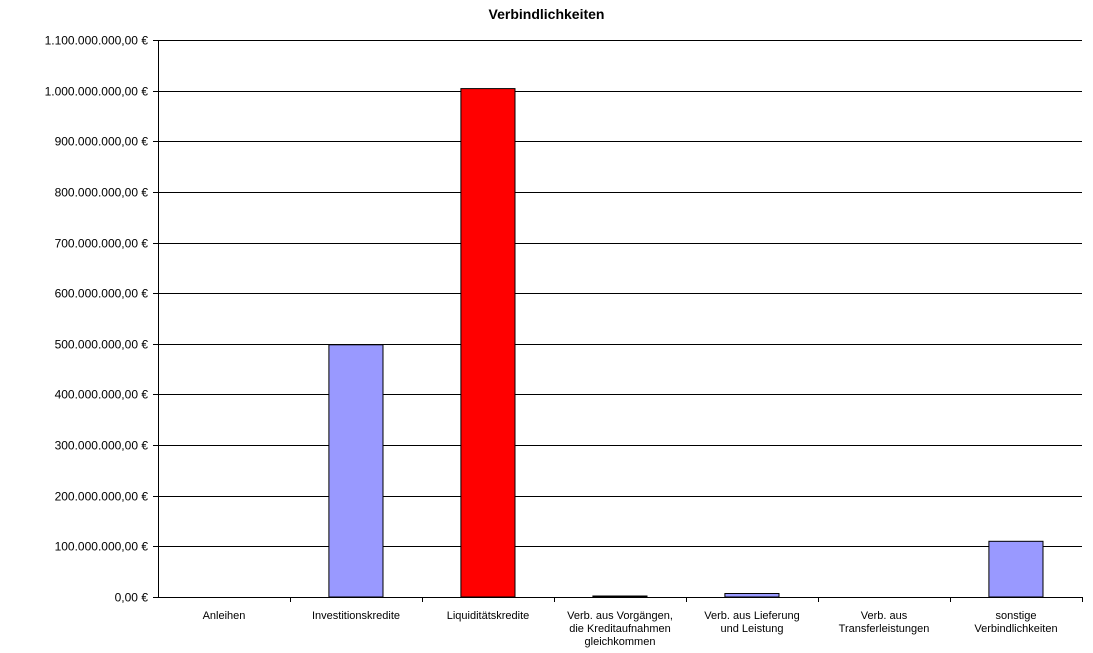  Describe the element at coordinates (751, 622) in the screenshot. I see `x-tick-label: Verb. aus Lieferung und Leistung` at that location.